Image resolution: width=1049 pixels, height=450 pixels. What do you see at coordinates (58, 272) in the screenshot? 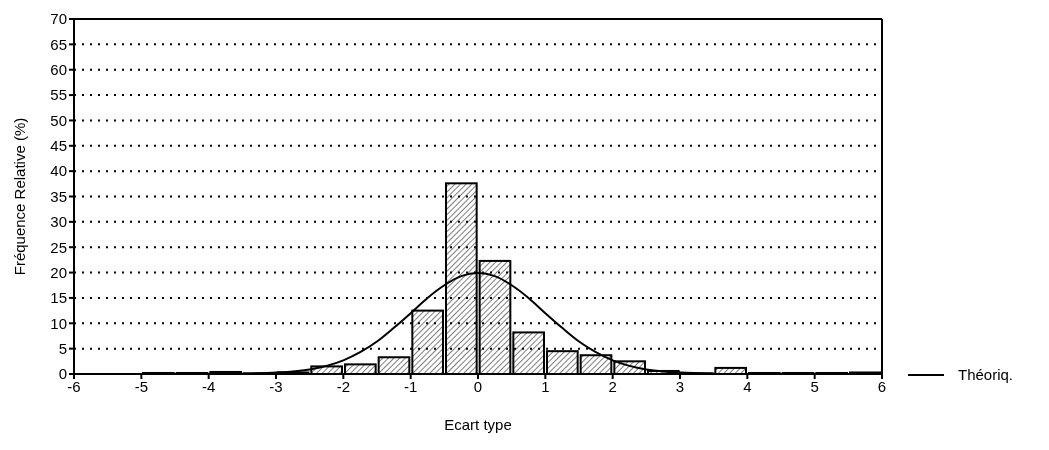
I see `y-tick-label: 20` at bounding box center [58, 272].